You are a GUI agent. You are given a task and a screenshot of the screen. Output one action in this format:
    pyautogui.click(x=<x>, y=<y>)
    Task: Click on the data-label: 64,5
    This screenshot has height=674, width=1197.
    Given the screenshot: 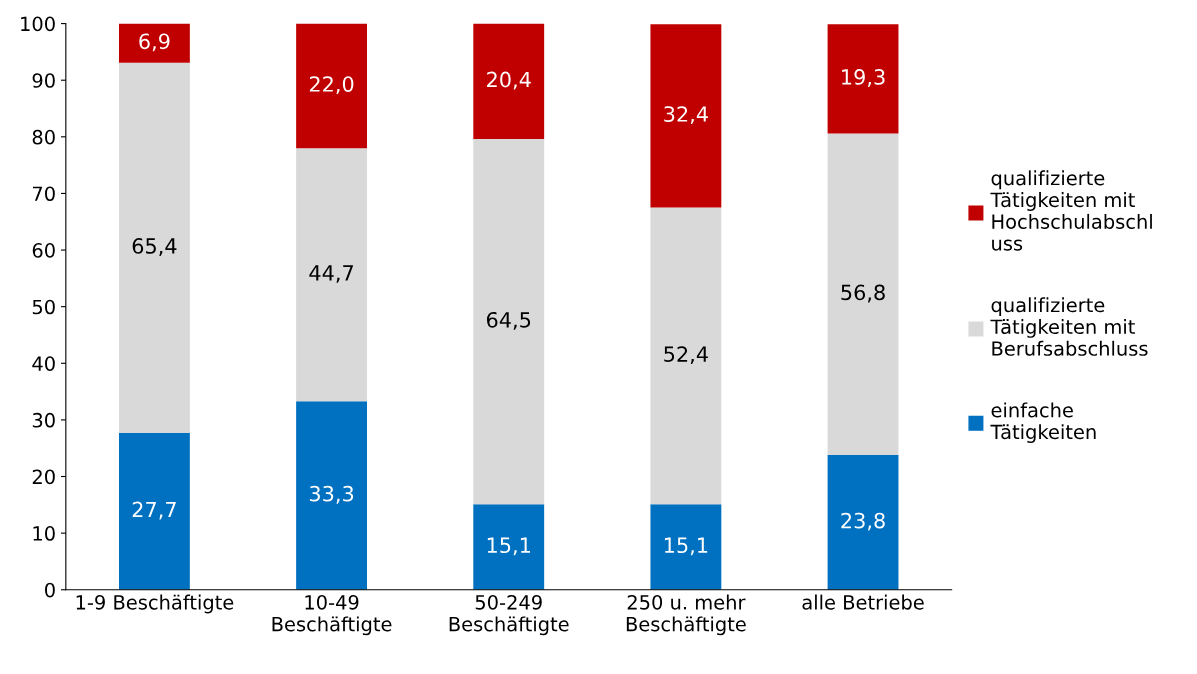 What is the action you would take?
    pyautogui.click(x=508, y=320)
    